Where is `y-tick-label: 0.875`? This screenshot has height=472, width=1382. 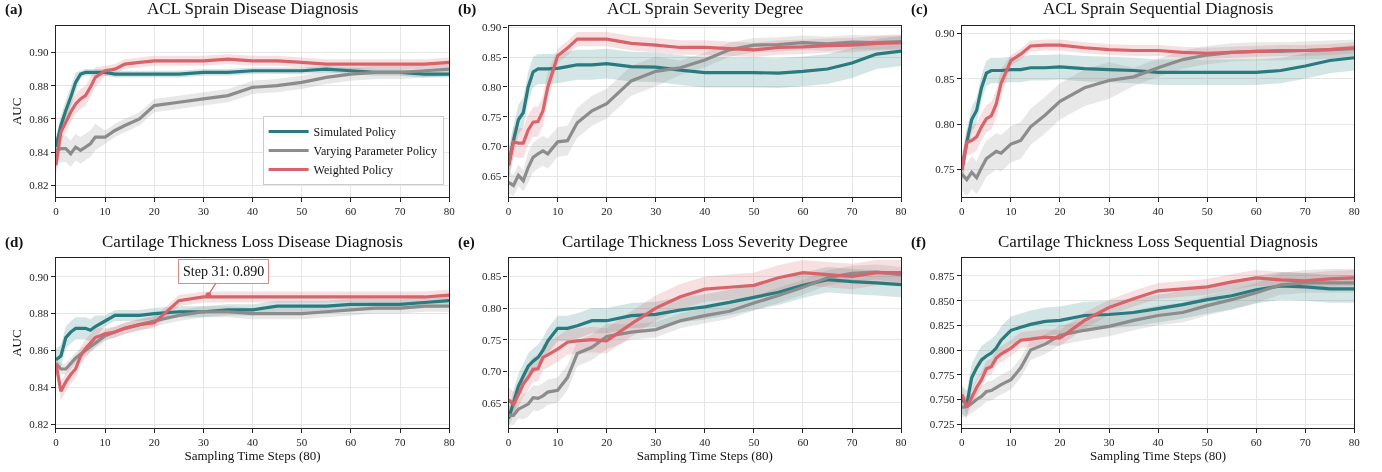
y-tick-label: 0.875 is located at coordinates (942, 275).